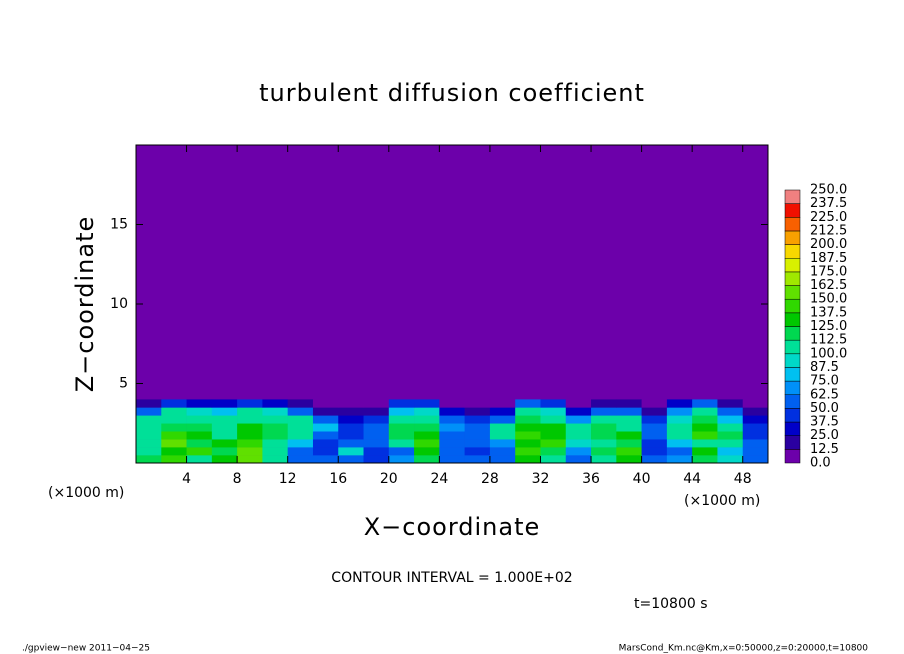 This screenshot has height=654, width=904. Describe the element at coordinates (828, 230) in the screenshot. I see `colorbar-label: 212.5` at that location.